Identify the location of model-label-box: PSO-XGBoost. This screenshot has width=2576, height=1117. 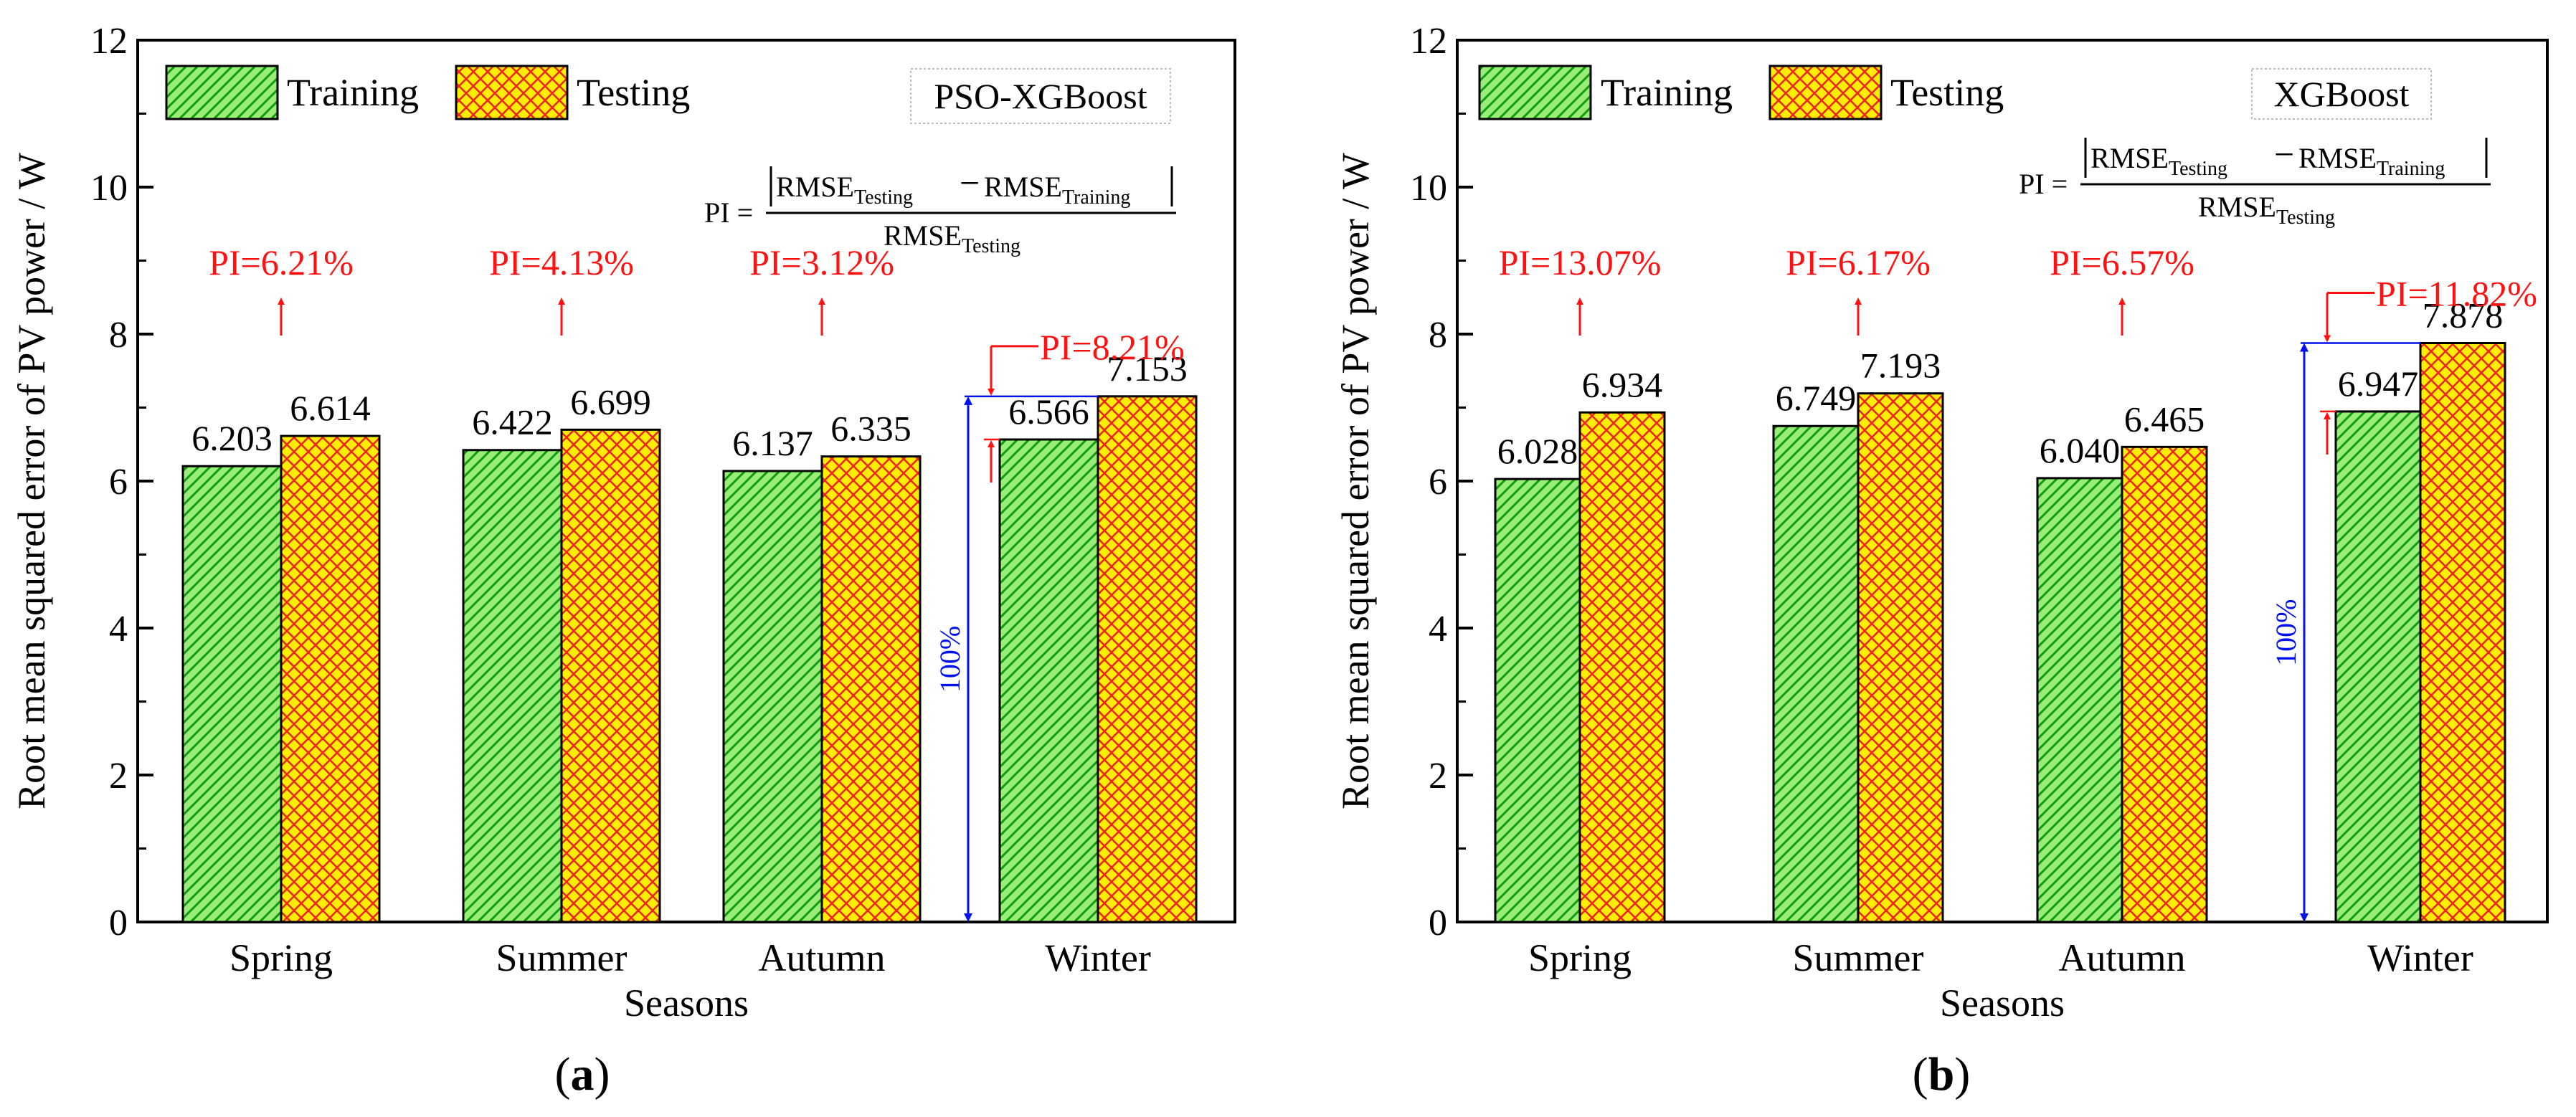
(1040, 96).